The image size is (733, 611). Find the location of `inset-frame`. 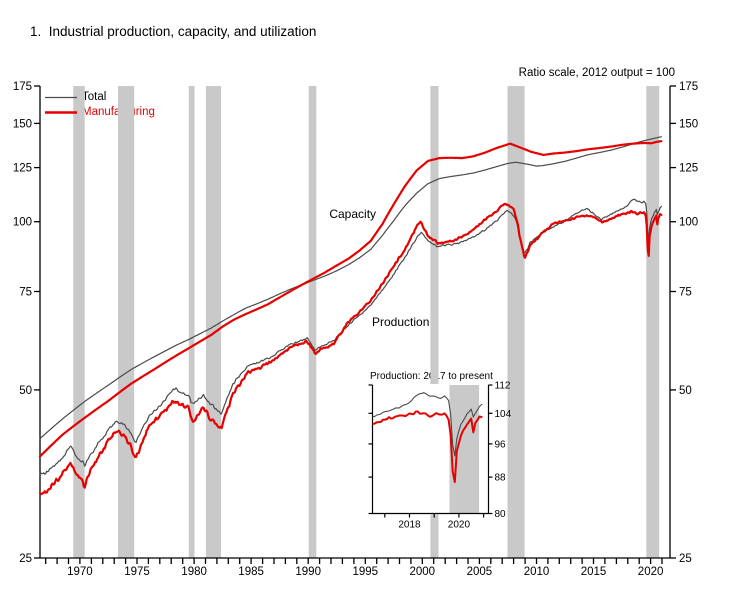

inset-frame is located at coordinates (430, 450).